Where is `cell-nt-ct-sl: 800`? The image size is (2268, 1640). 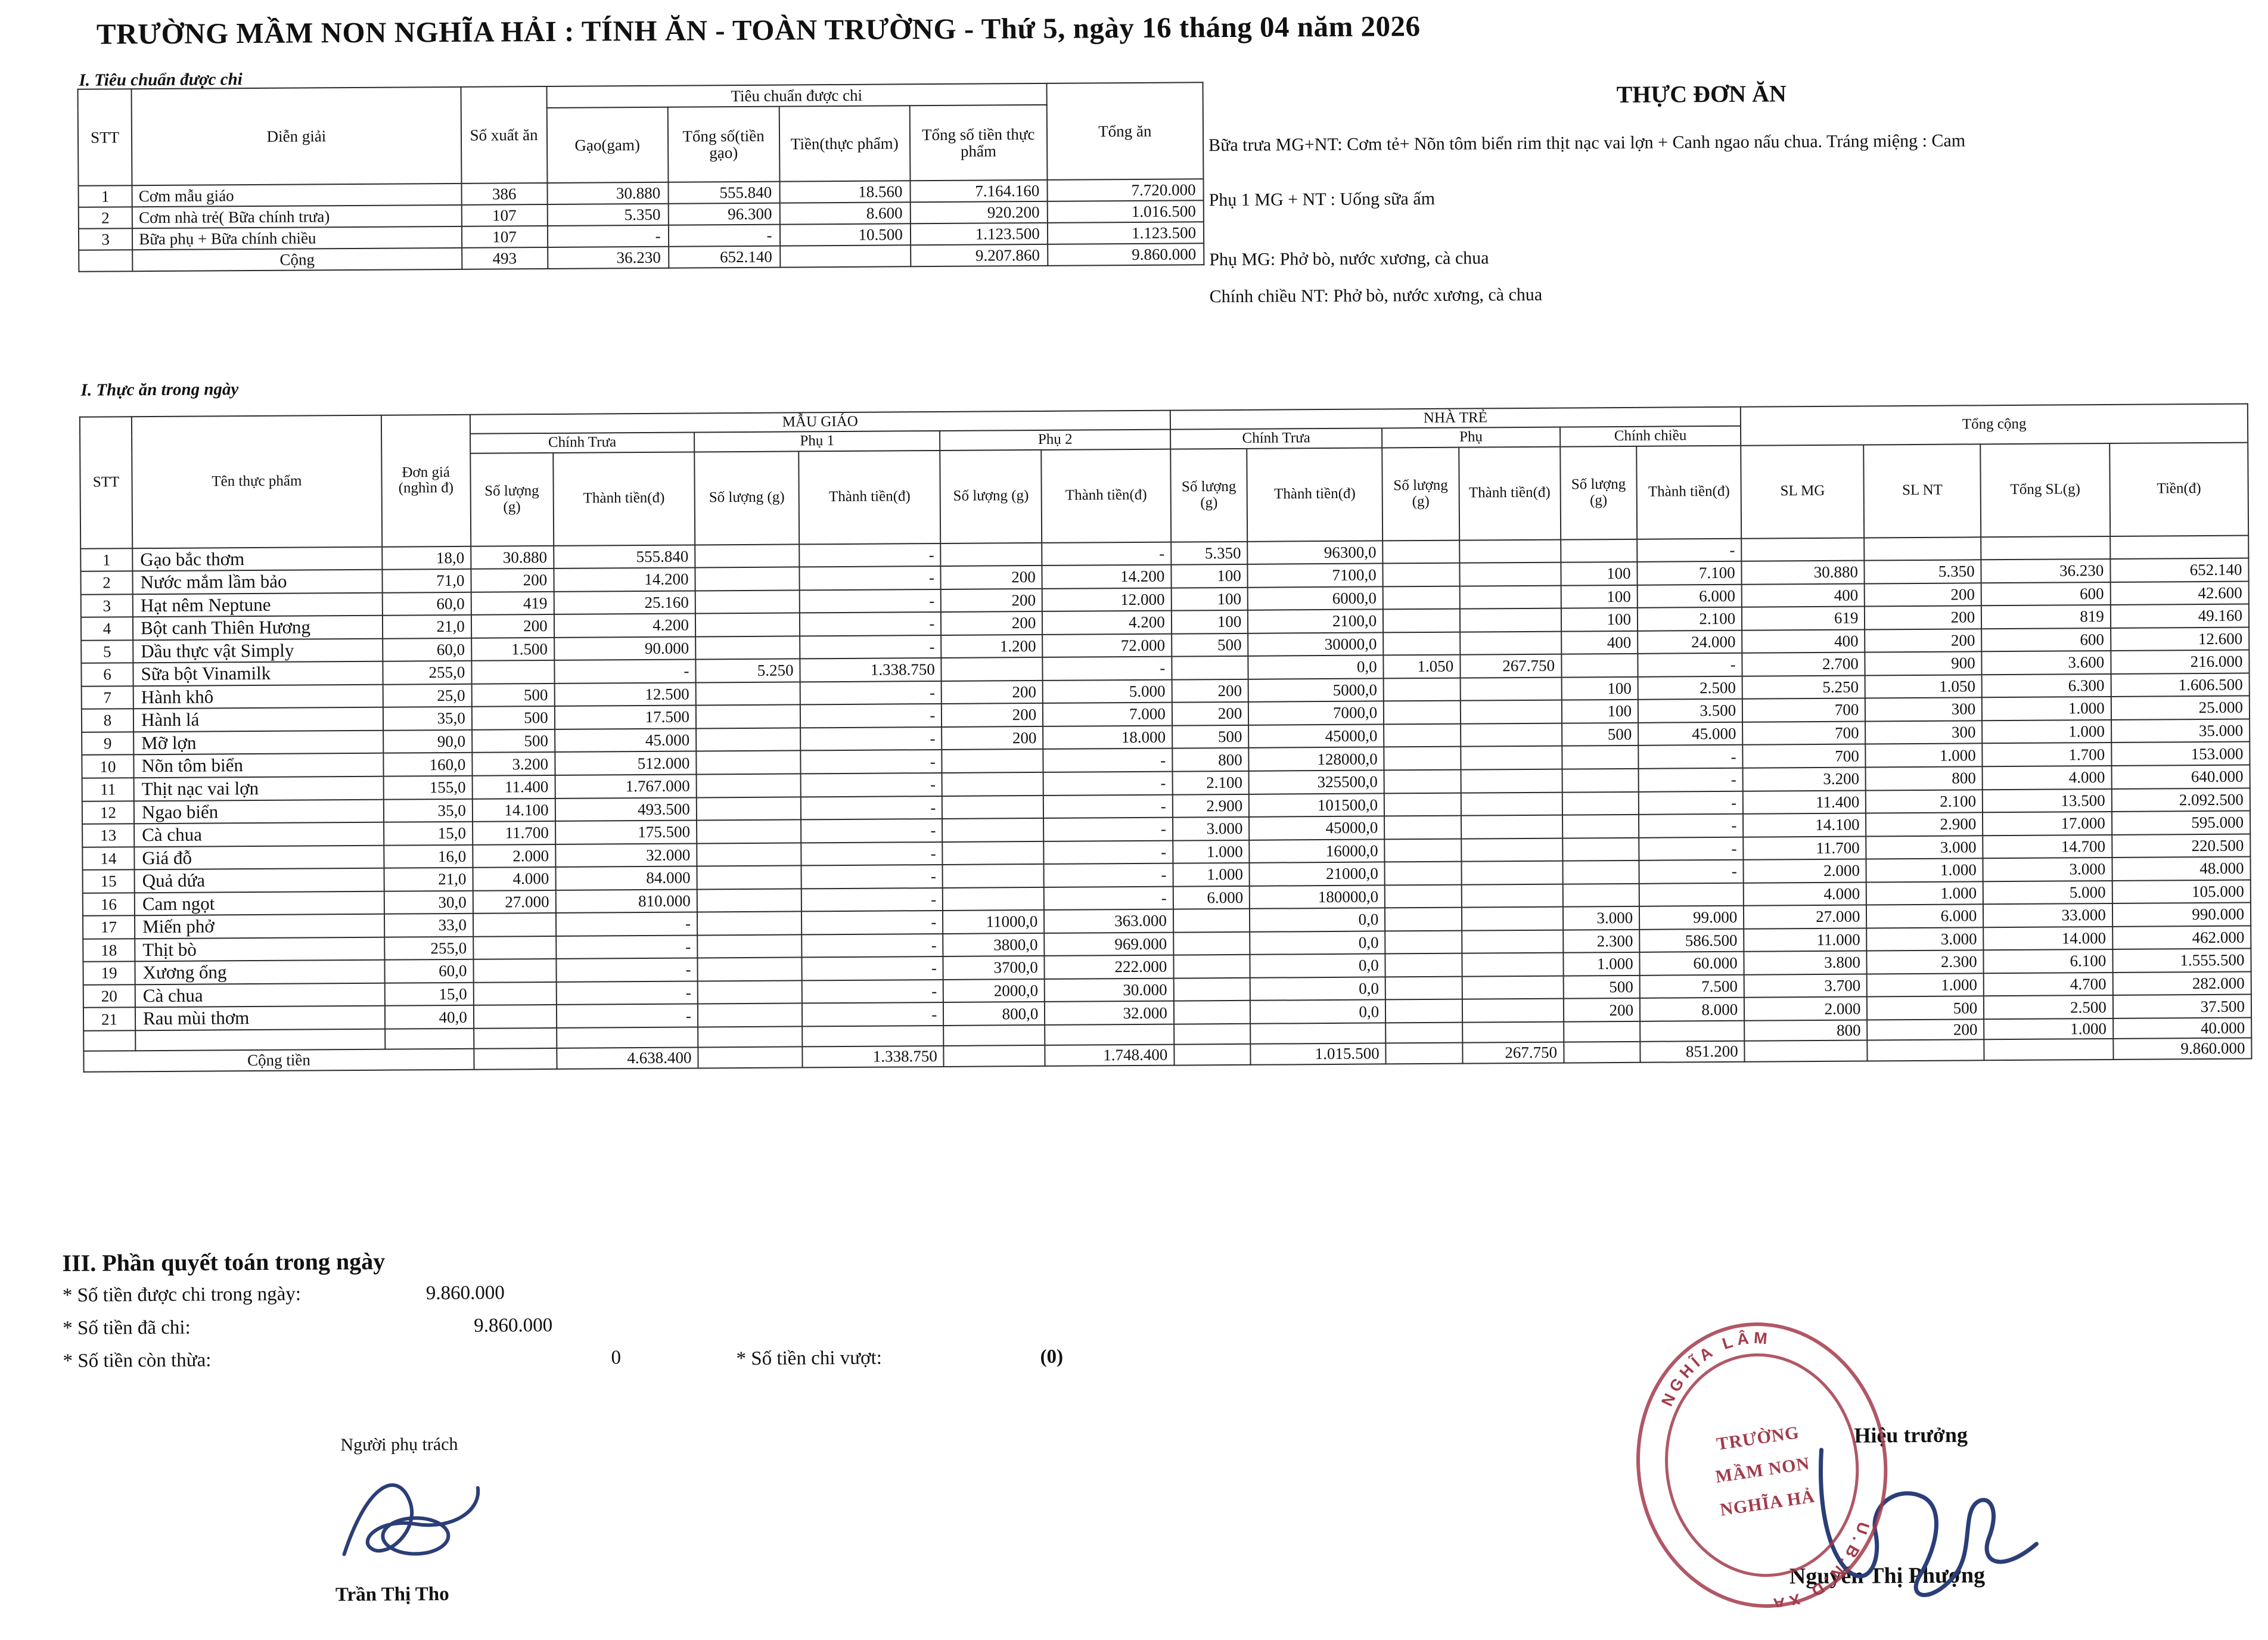 cell-nt-ct-sl: 800 is located at coordinates (1210, 760).